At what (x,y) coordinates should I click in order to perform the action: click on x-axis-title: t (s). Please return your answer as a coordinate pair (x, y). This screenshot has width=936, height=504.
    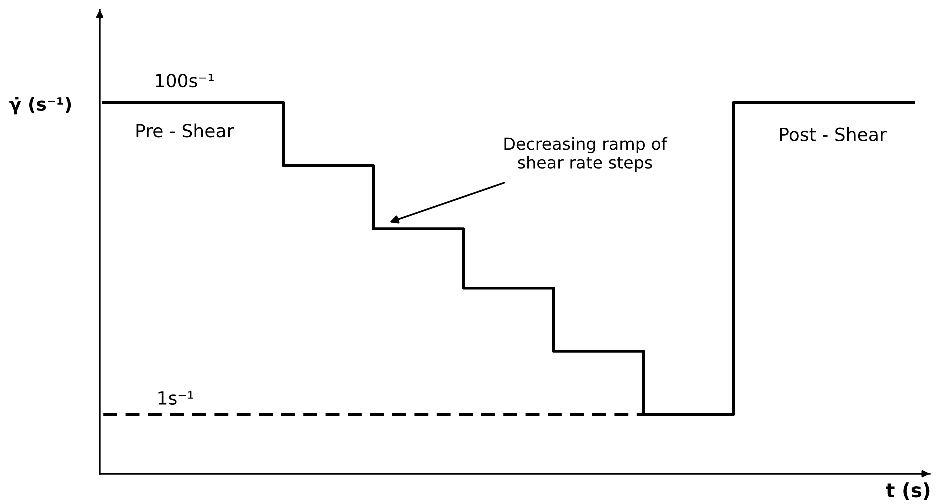
    Looking at the image, I should click on (908, 491).